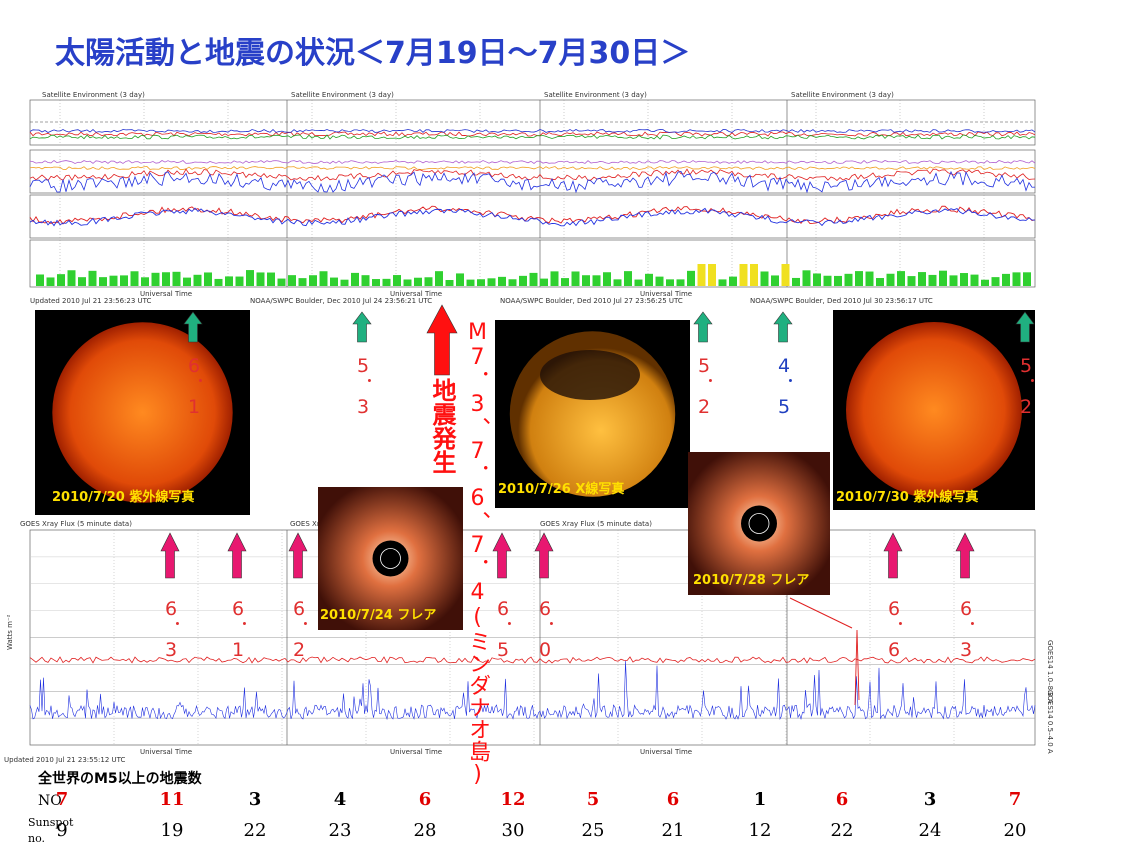 The height and width of the screenshot is (850, 1133). I want to click on event-magnitude: 6．5, so click(503, 629).